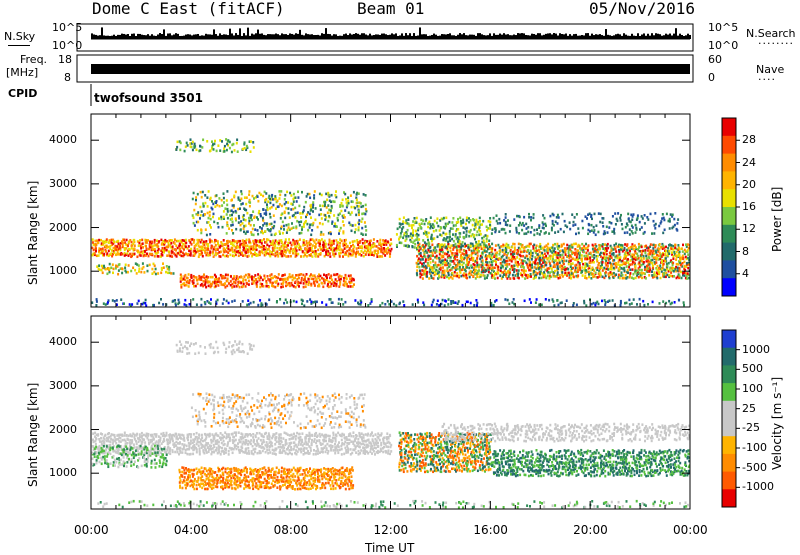  I want to click on nsky-baseline, so click(390, 39).